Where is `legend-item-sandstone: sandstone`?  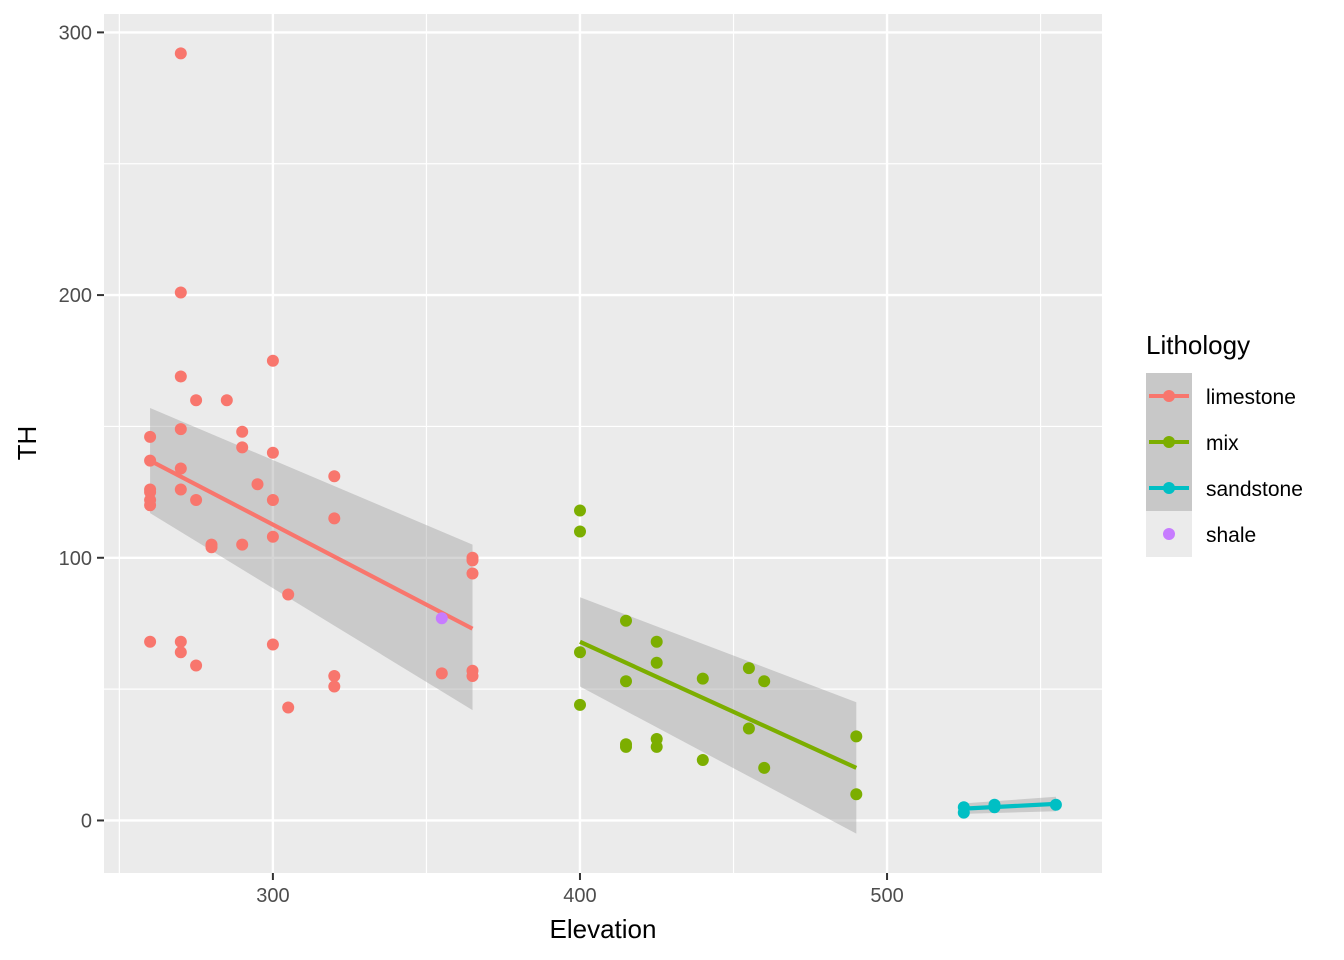 legend-item-sandstone: sandstone is located at coordinates (1224, 488).